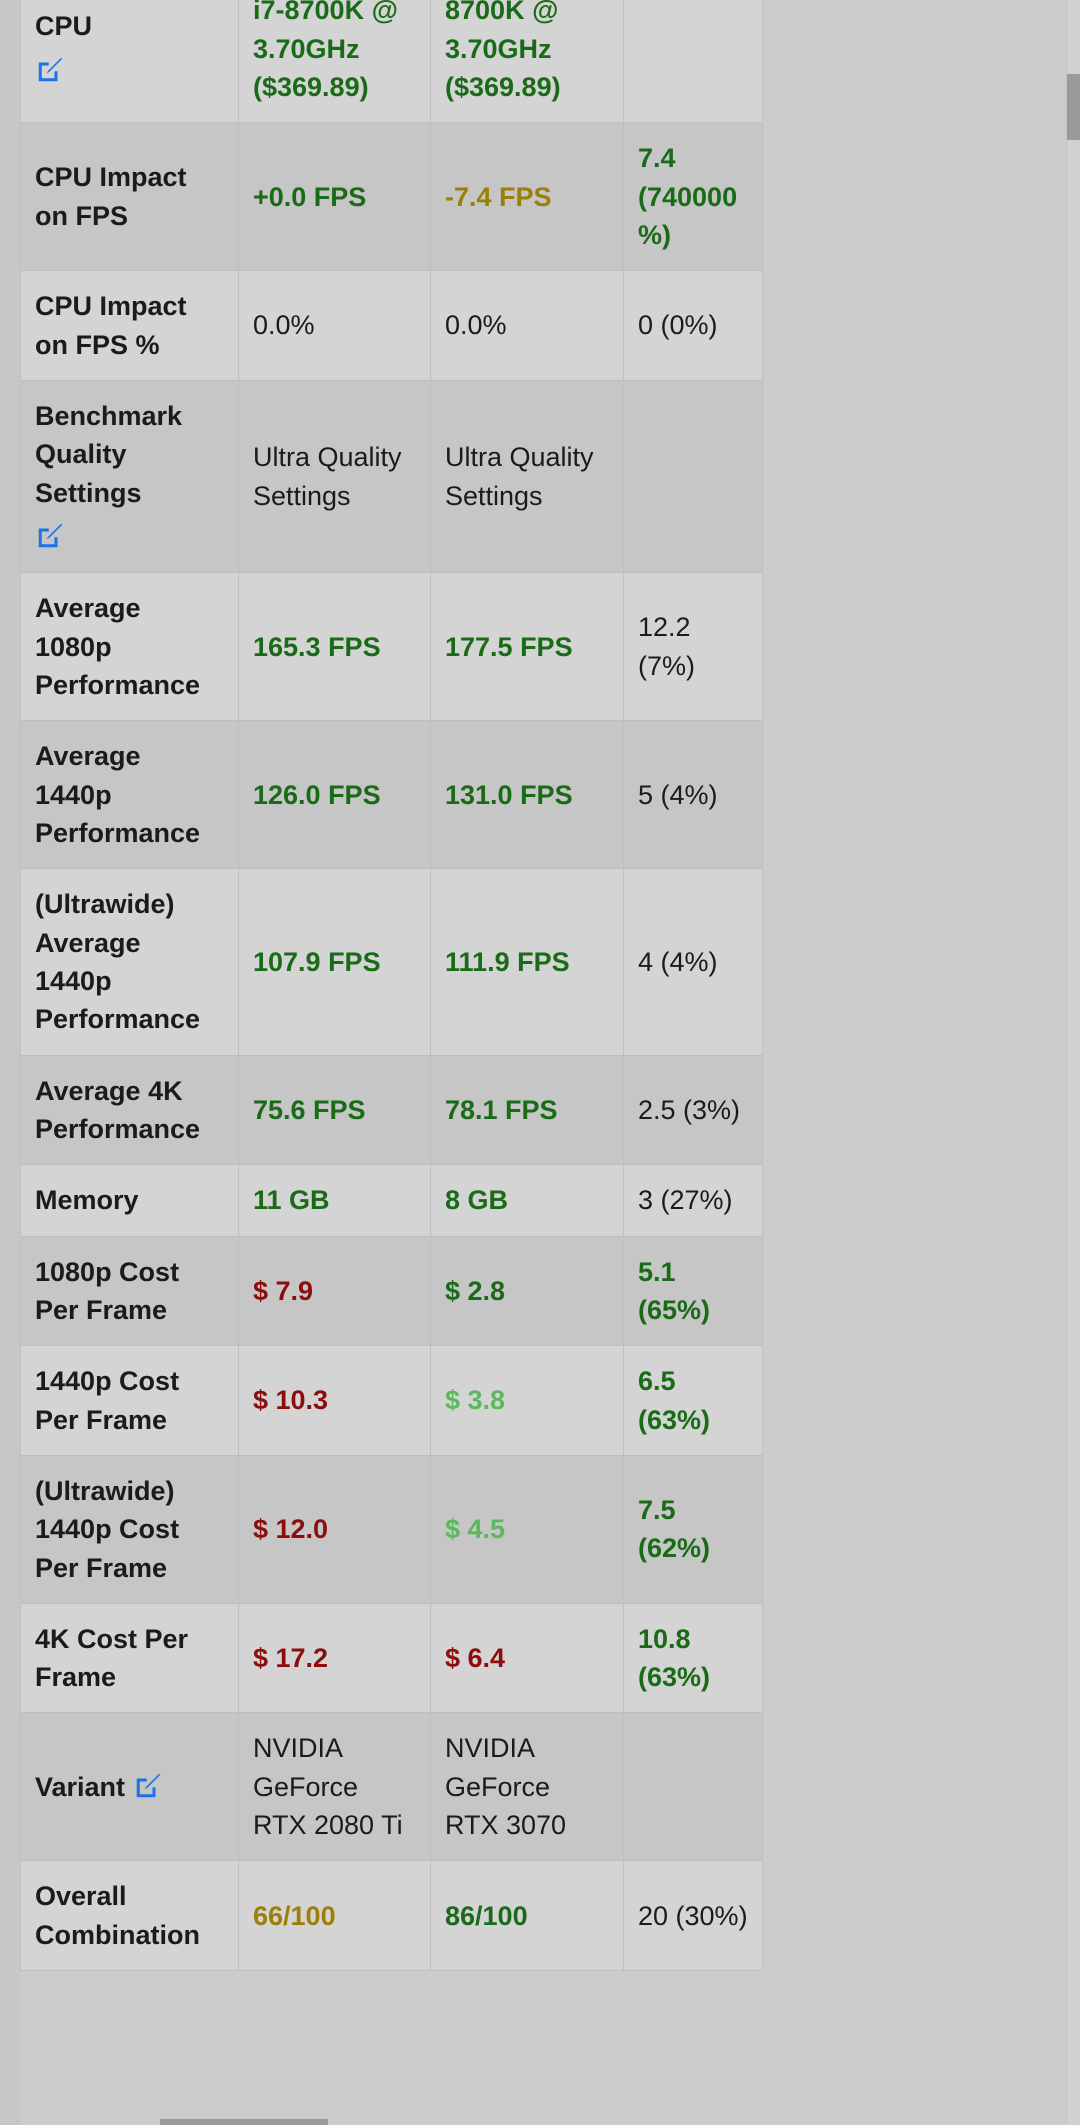 This screenshot has height=2125, width=1080. What do you see at coordinates (107, 1400) in the screenshot?
I see `row-label-text: 1440p Cost Per Frame` at bounding box center [107, 1400].